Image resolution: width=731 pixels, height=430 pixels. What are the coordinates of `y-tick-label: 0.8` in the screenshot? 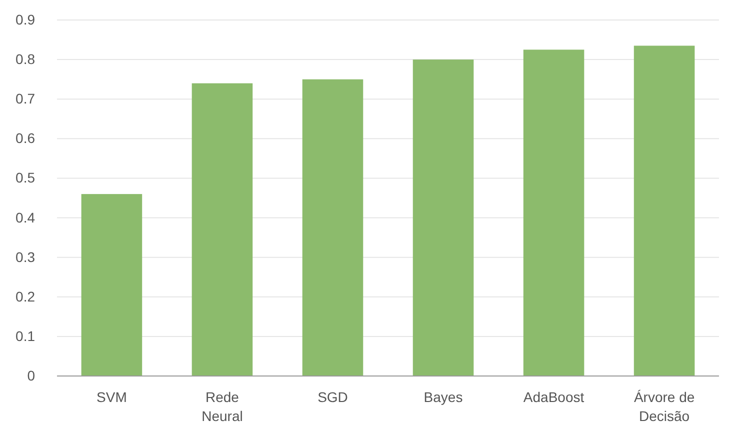 It's located at (26, 59).